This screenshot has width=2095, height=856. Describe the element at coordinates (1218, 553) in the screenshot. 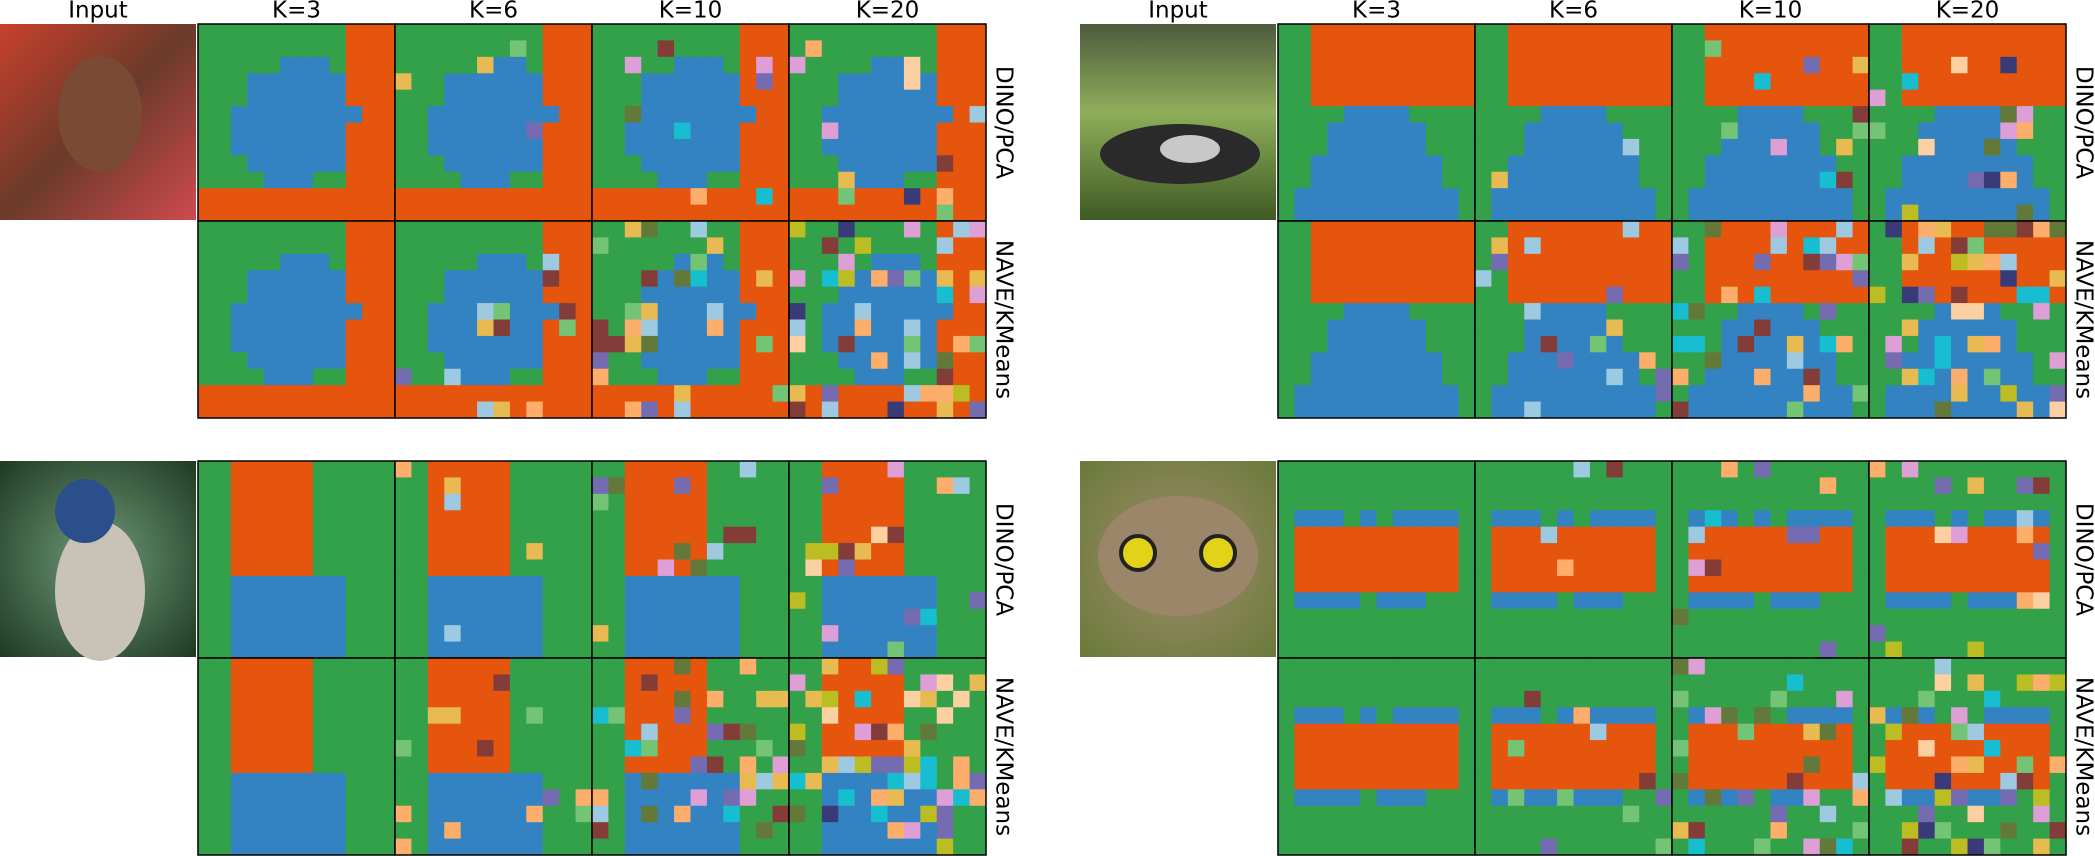

I see `owl-eye` at that location.